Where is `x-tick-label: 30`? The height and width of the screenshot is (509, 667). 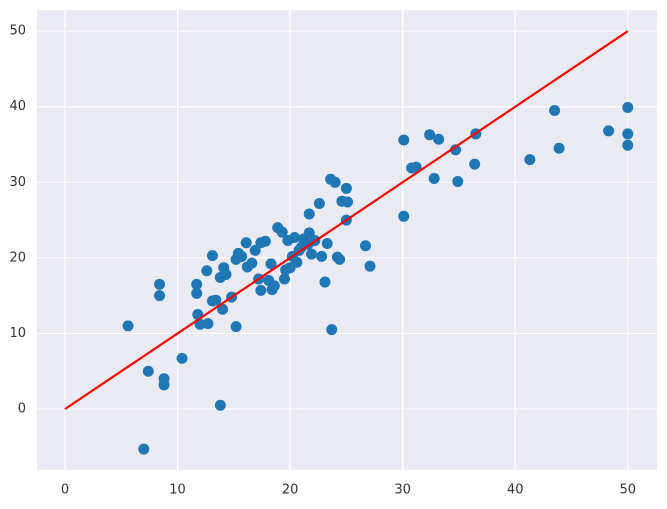 x-tick-label: 30 is located at coordinates (402, 490).